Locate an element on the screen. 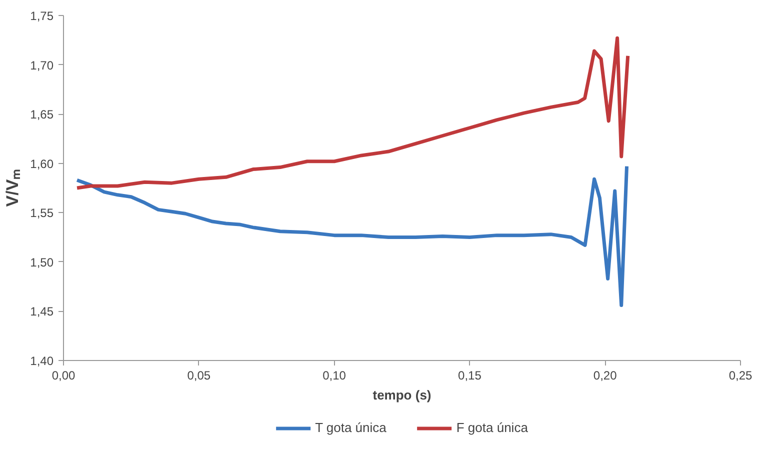  y-tick-label: 1,75 is located at coordinates (42, 16).